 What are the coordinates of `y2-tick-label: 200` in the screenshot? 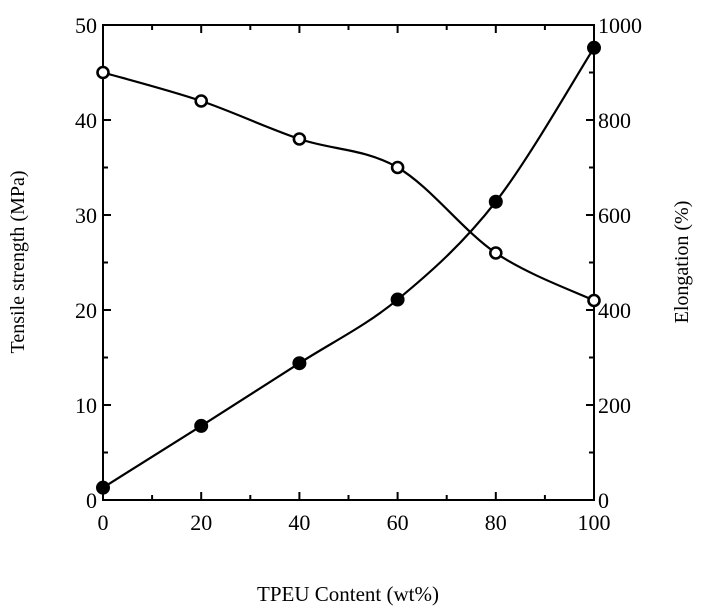 It's located at (614, 405).